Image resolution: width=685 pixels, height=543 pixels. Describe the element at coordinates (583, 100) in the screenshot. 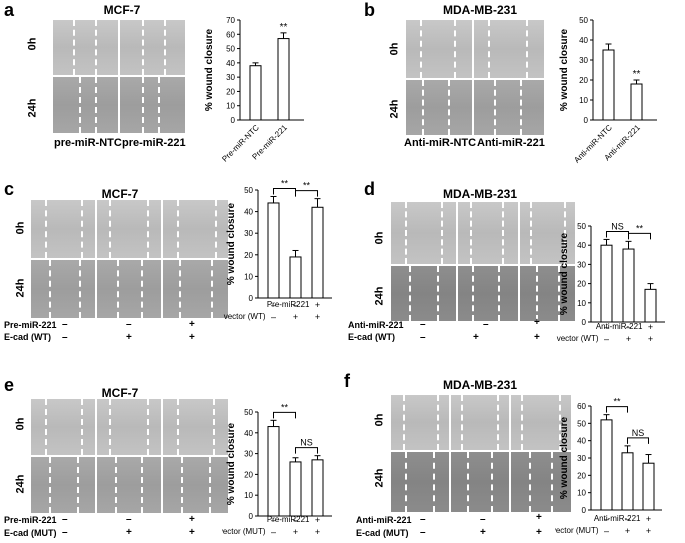

I see `y-tick-label: 10` at that location.